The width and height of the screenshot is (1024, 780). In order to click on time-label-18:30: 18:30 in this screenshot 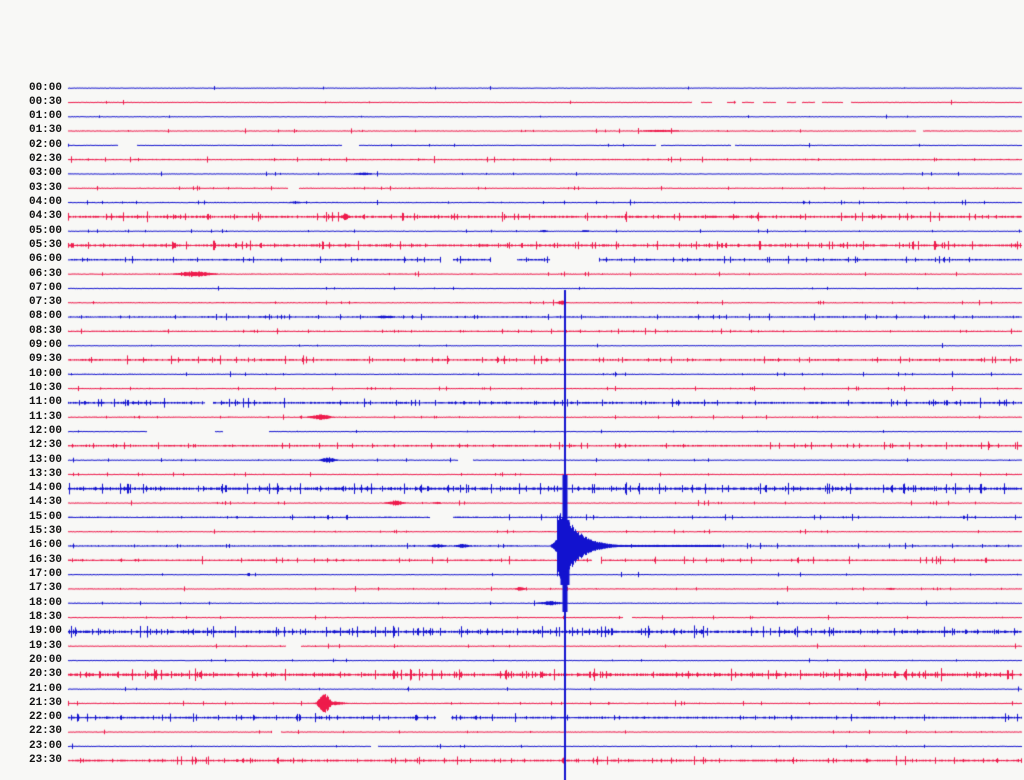, I will do `click(45, 616)`.